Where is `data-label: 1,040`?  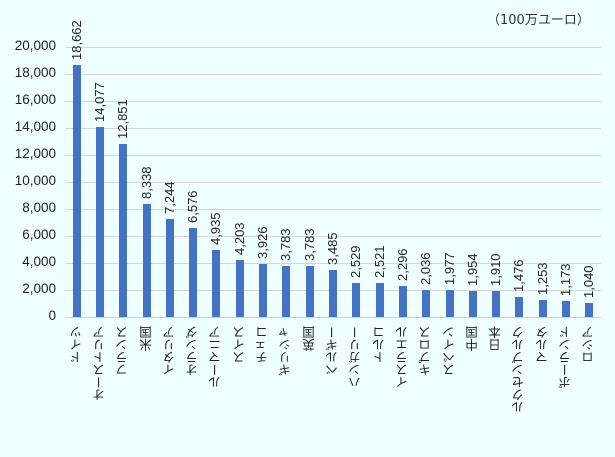 data-label: 1,040 is located at coordinates (588, 281).